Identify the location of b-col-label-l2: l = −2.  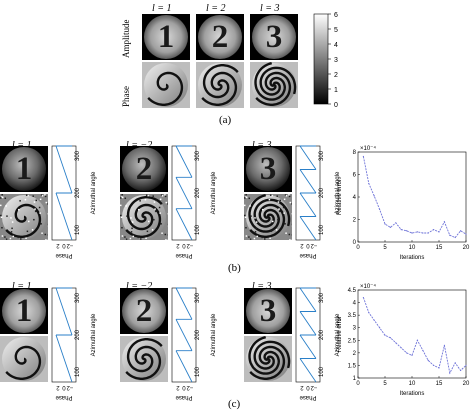
(139, 145).